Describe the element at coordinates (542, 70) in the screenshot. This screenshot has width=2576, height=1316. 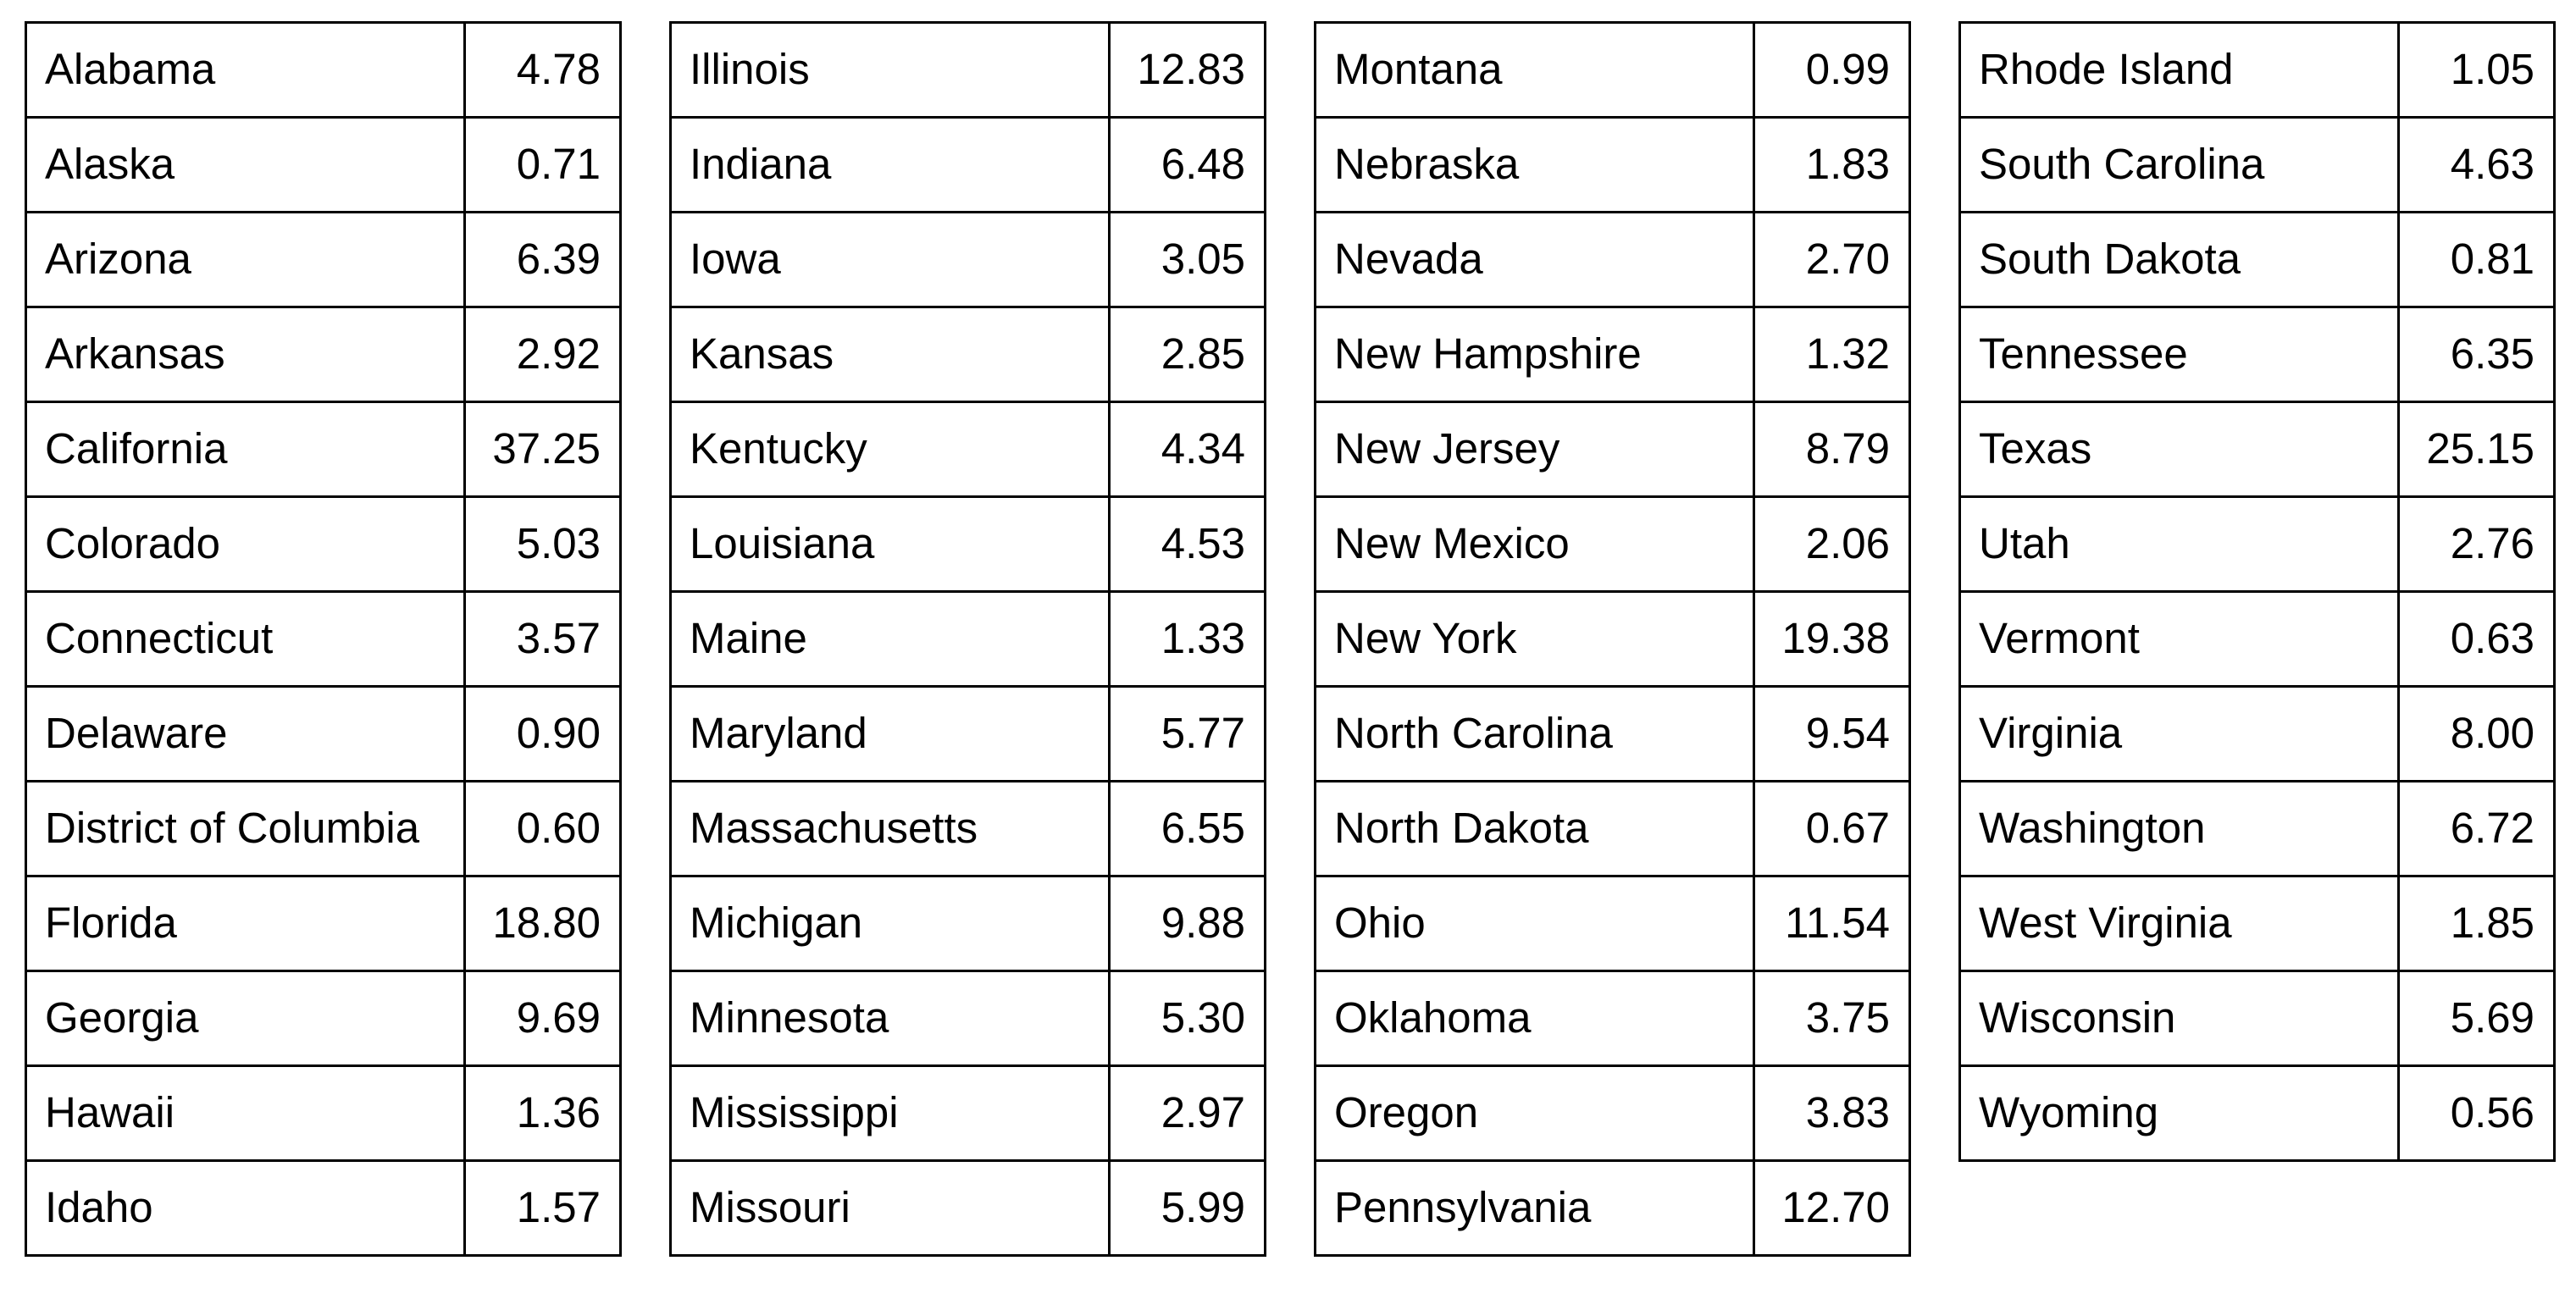
I see `state-value-cell: 4.78` at that location.